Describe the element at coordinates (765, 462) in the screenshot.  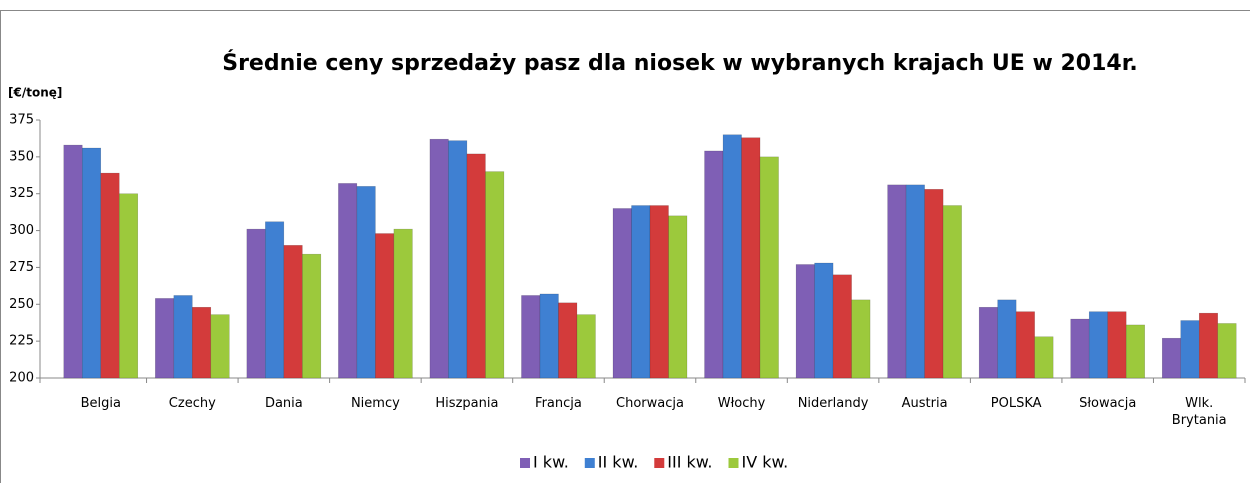
I see `legend-label: IV kw.` at that location.